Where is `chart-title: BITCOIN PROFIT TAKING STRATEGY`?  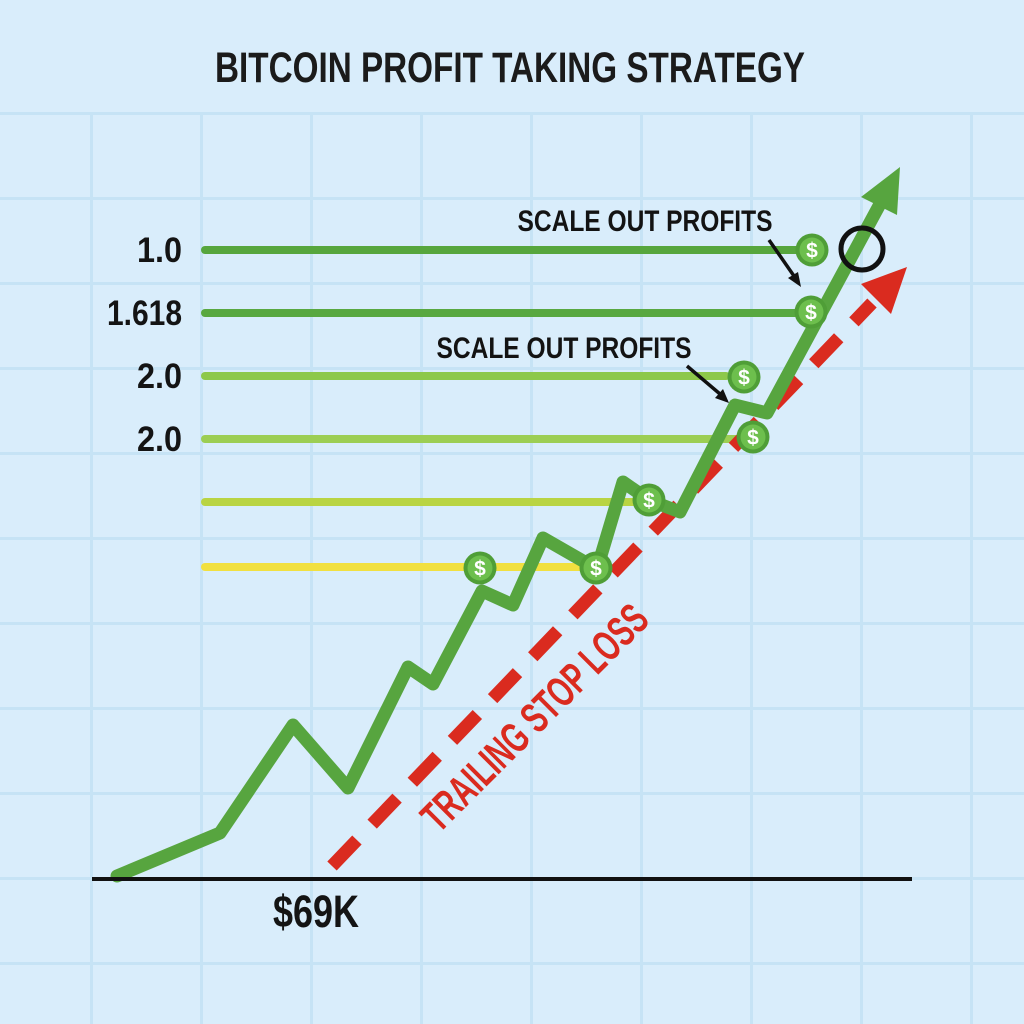 chart-title: BITCOIN PROFIT TAKING STRATEGY is located at coordinates (510, 68).